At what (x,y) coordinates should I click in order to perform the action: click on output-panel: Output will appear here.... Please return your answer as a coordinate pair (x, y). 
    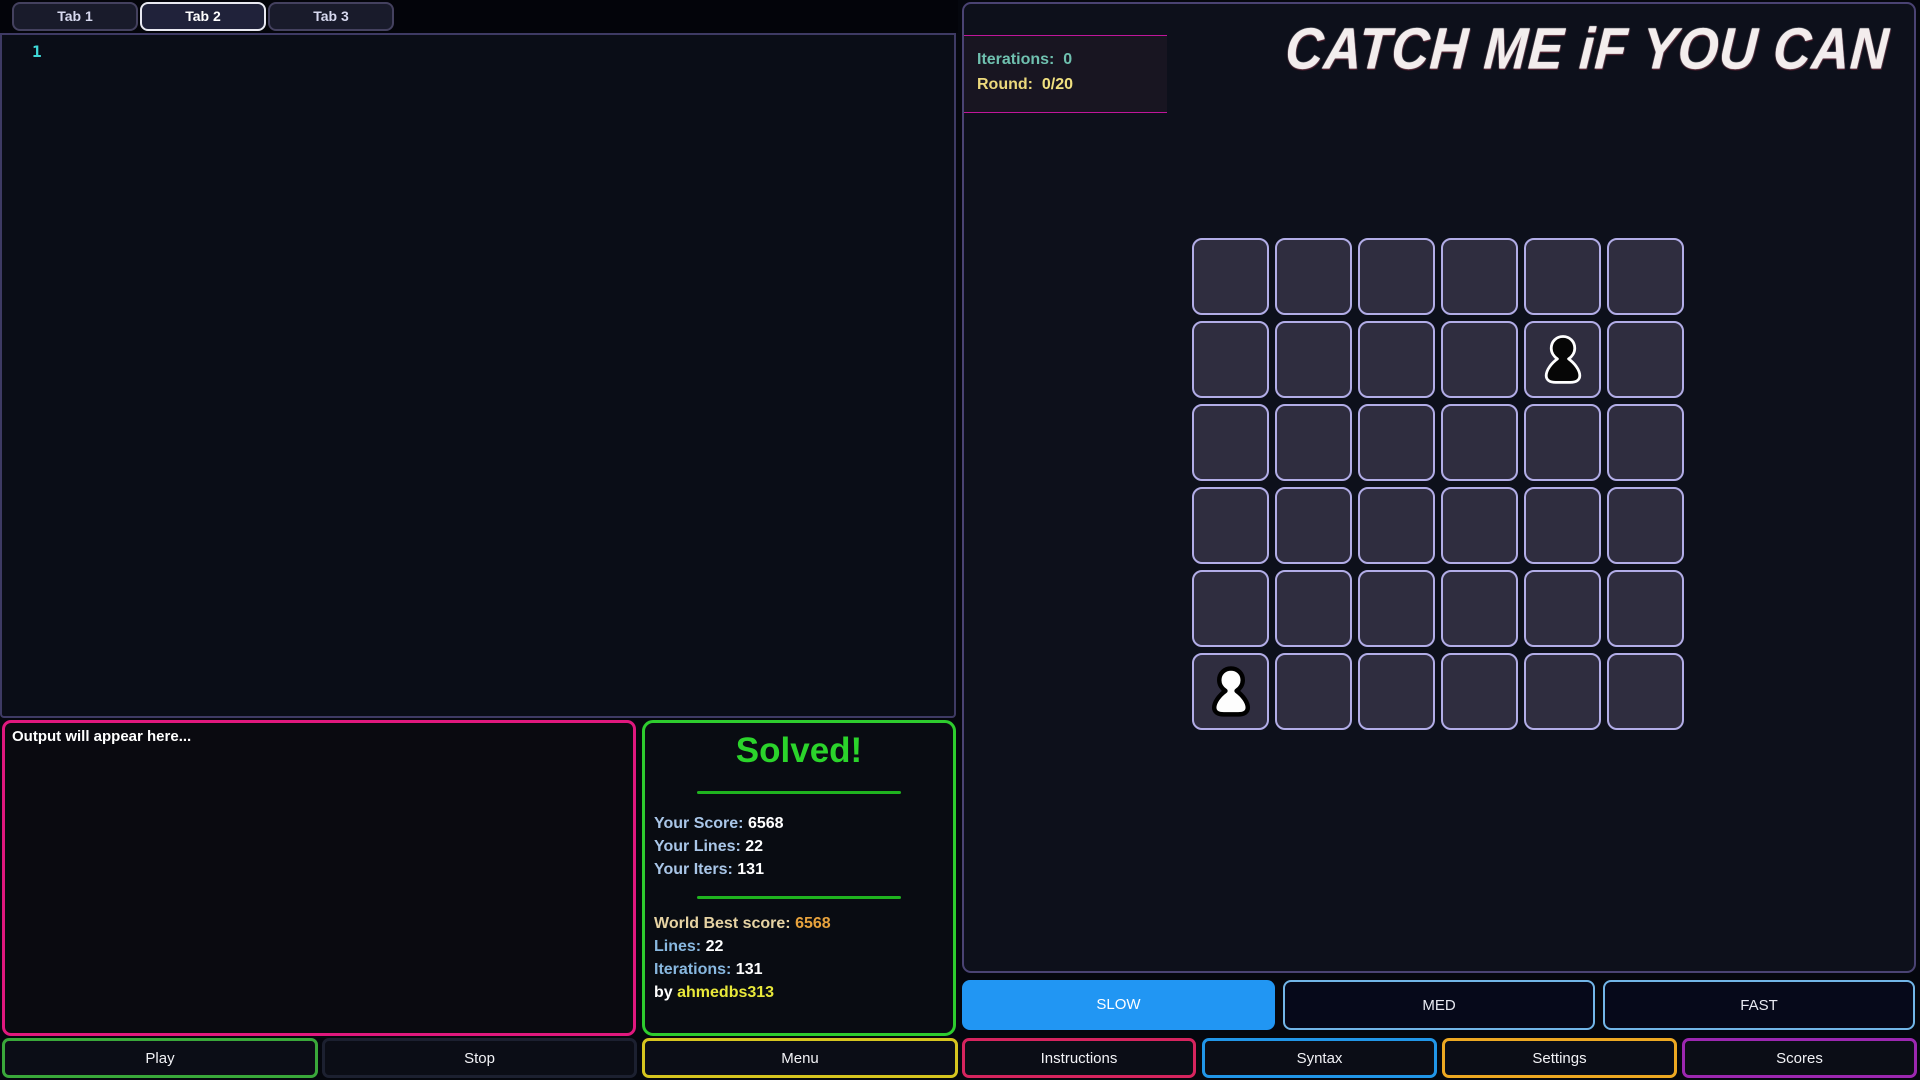
    Looking at the image, I should click on (319, 878).